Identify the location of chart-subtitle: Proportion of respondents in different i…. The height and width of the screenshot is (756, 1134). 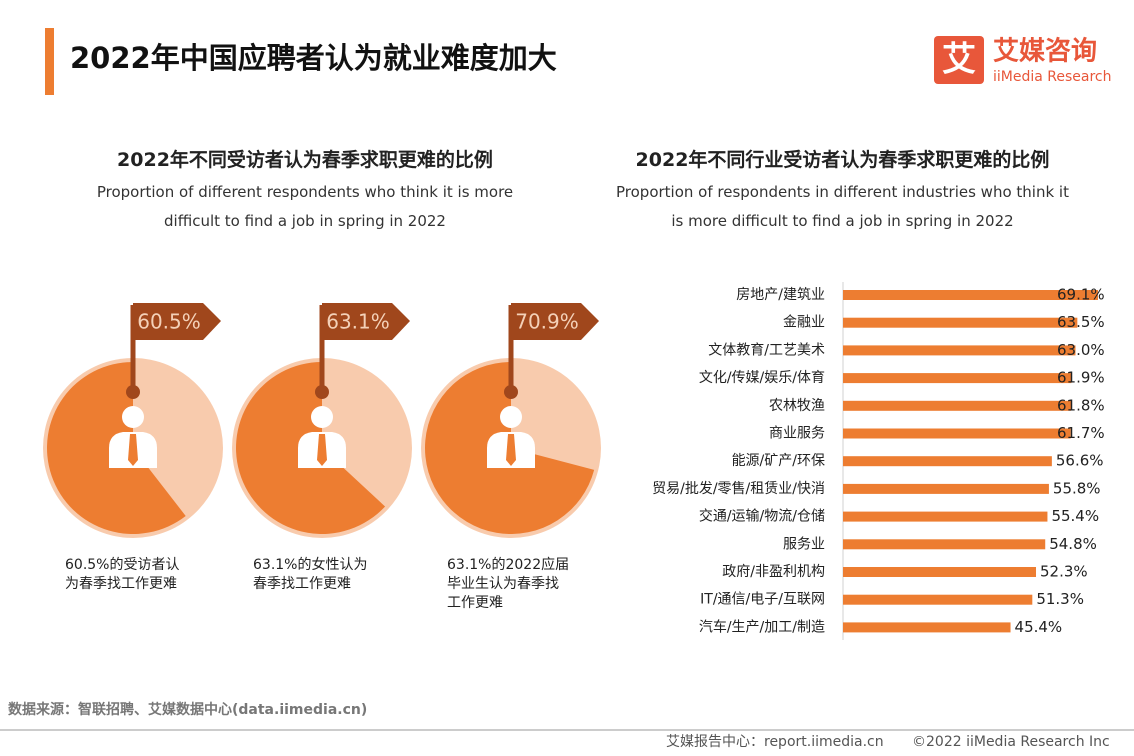
(842, 206).